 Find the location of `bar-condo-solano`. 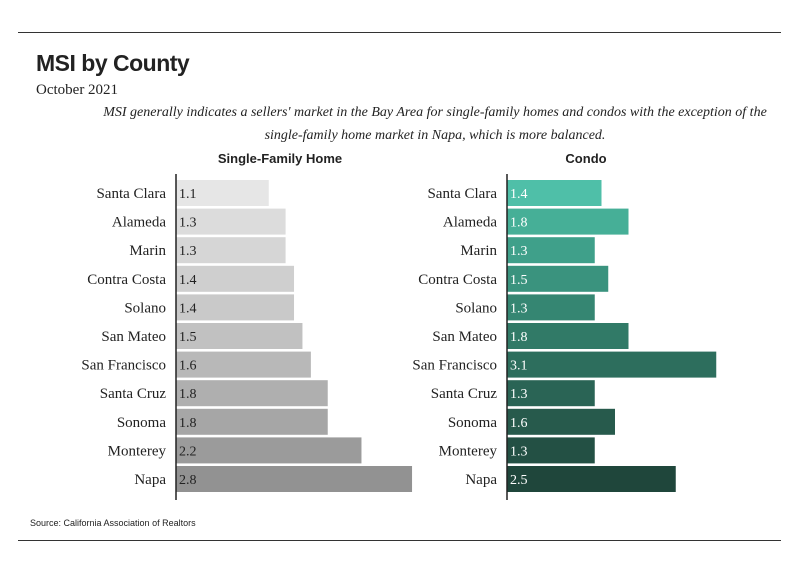

bar-condo-solano is located at coordinates (551, 307).